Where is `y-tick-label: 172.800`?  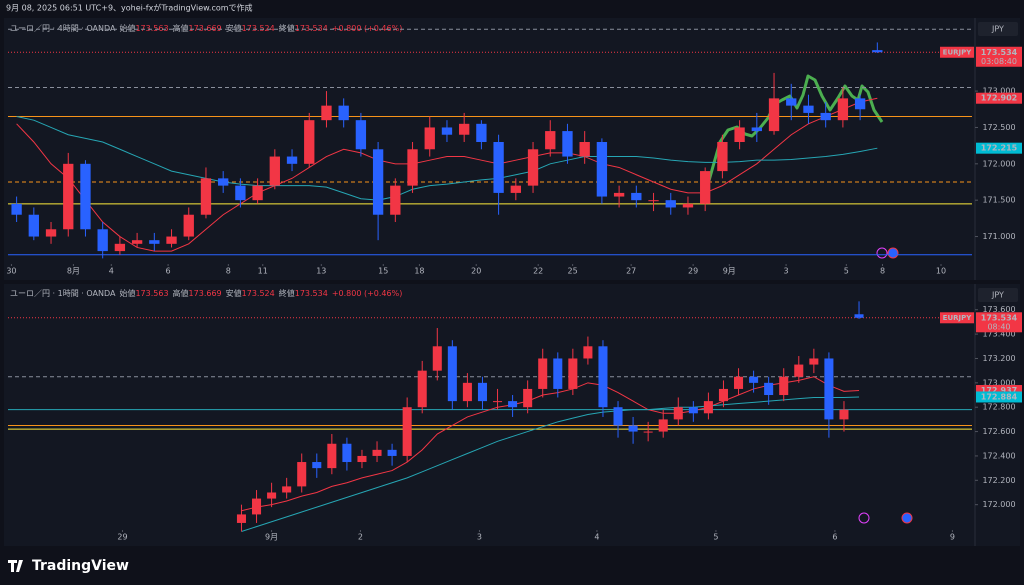
y-tick-label: 172.800 is located at coordinates (998, 407).